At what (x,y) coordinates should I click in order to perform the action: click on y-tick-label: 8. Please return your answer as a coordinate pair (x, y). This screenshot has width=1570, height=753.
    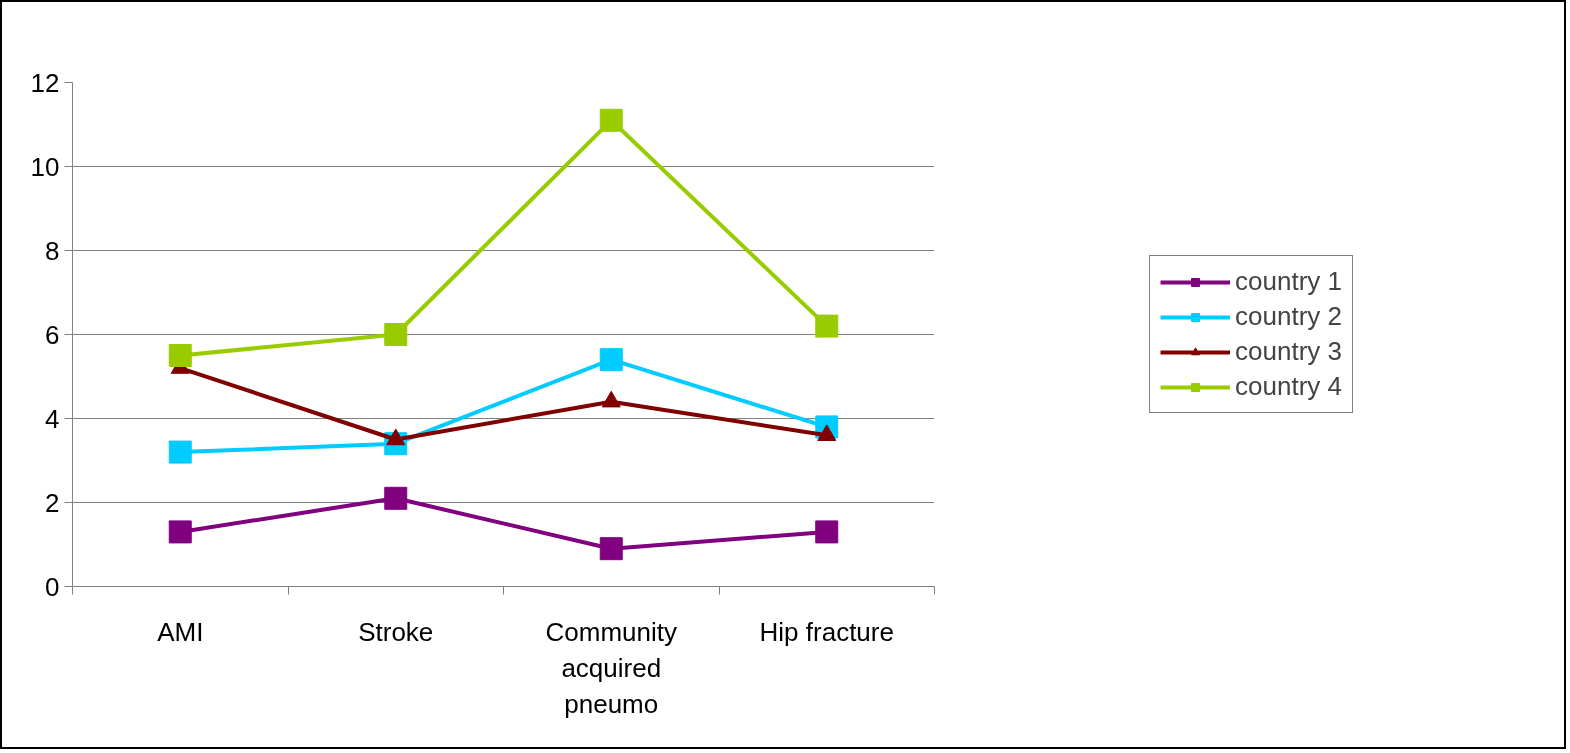
    Looking at the image, I should click on (52, 250).